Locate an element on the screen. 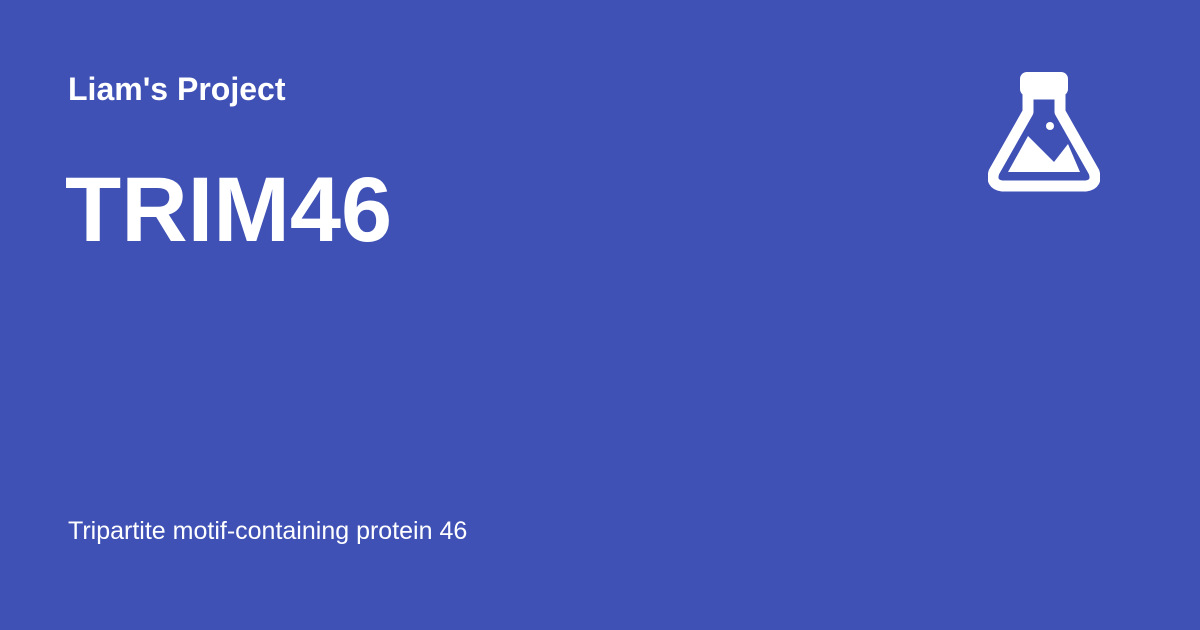 This screenshot has width=1200, height=630. flask-icon is located at coordinates (1044, 132).